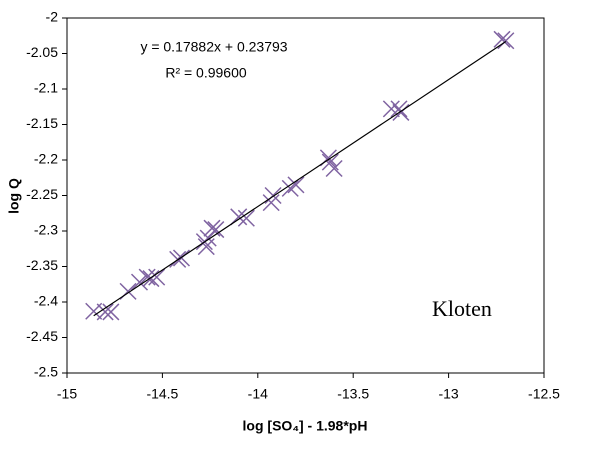 This screenshot has width=604, height=450. Describe the element at coordinates (213, 47) in the screenshot. I see `trend-equation: y = 0.17882x + 0.23793` at that location.